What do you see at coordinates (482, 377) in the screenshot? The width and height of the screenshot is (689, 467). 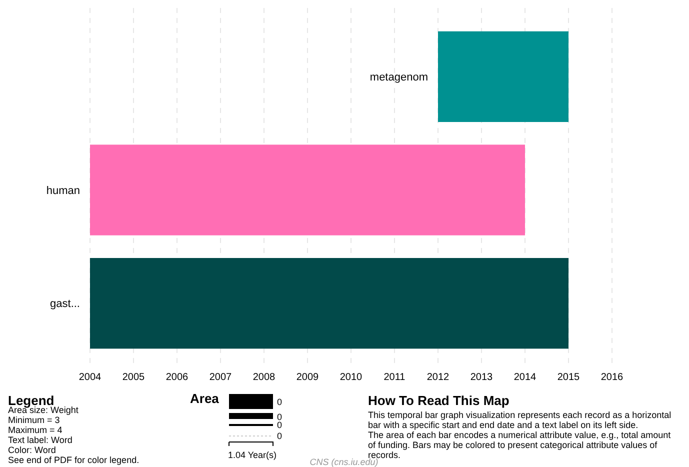 I see `x-tick-label: 2013` at bounding box center [482, 377].